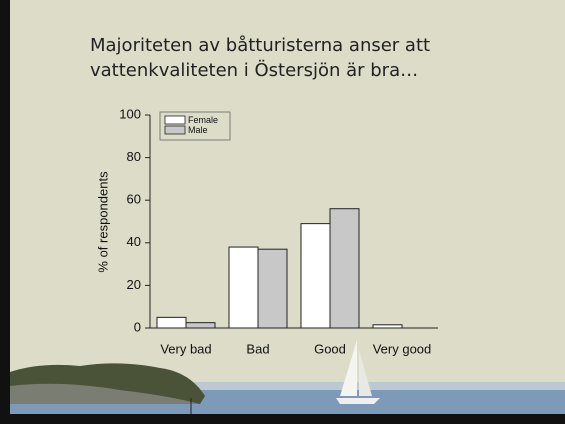 This screenshot has height=424, width=565. Describe the element at coordinates (402, 348) in the screenshot. I see `x-tick-label: Very good` at that location.